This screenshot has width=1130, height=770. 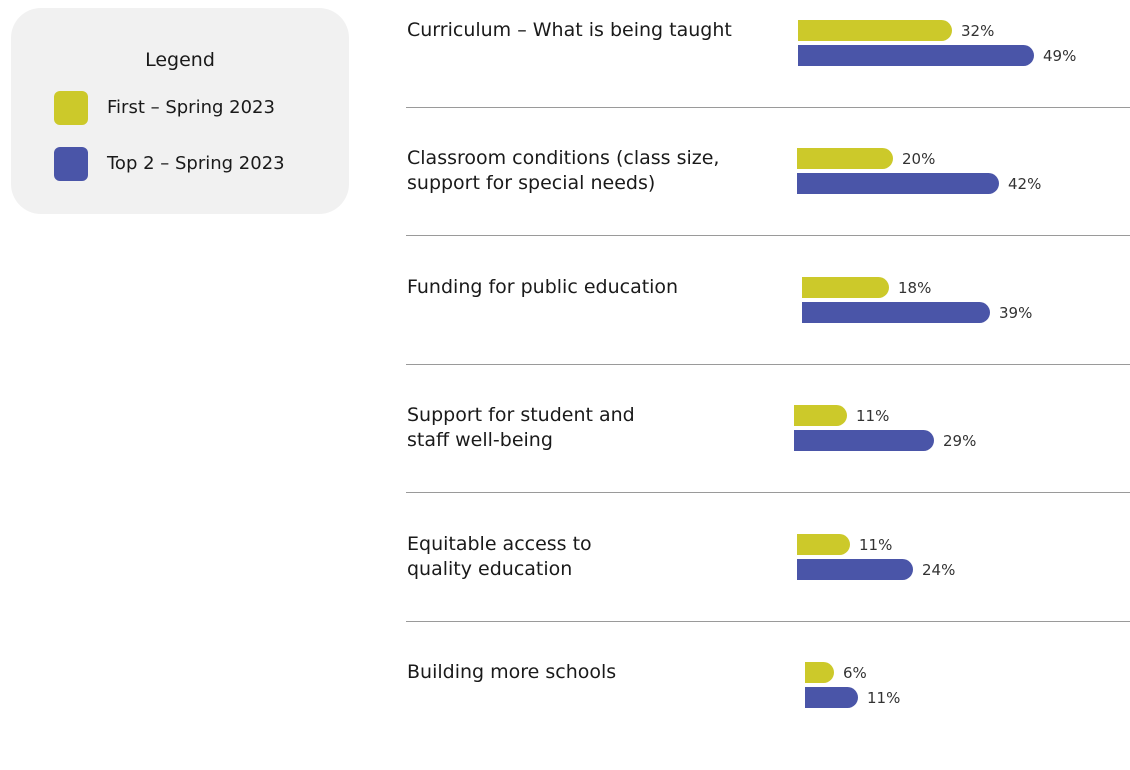 I want to click on legend-item-top2: Top 2 – Spring 2023, so click(x=169, y=164).